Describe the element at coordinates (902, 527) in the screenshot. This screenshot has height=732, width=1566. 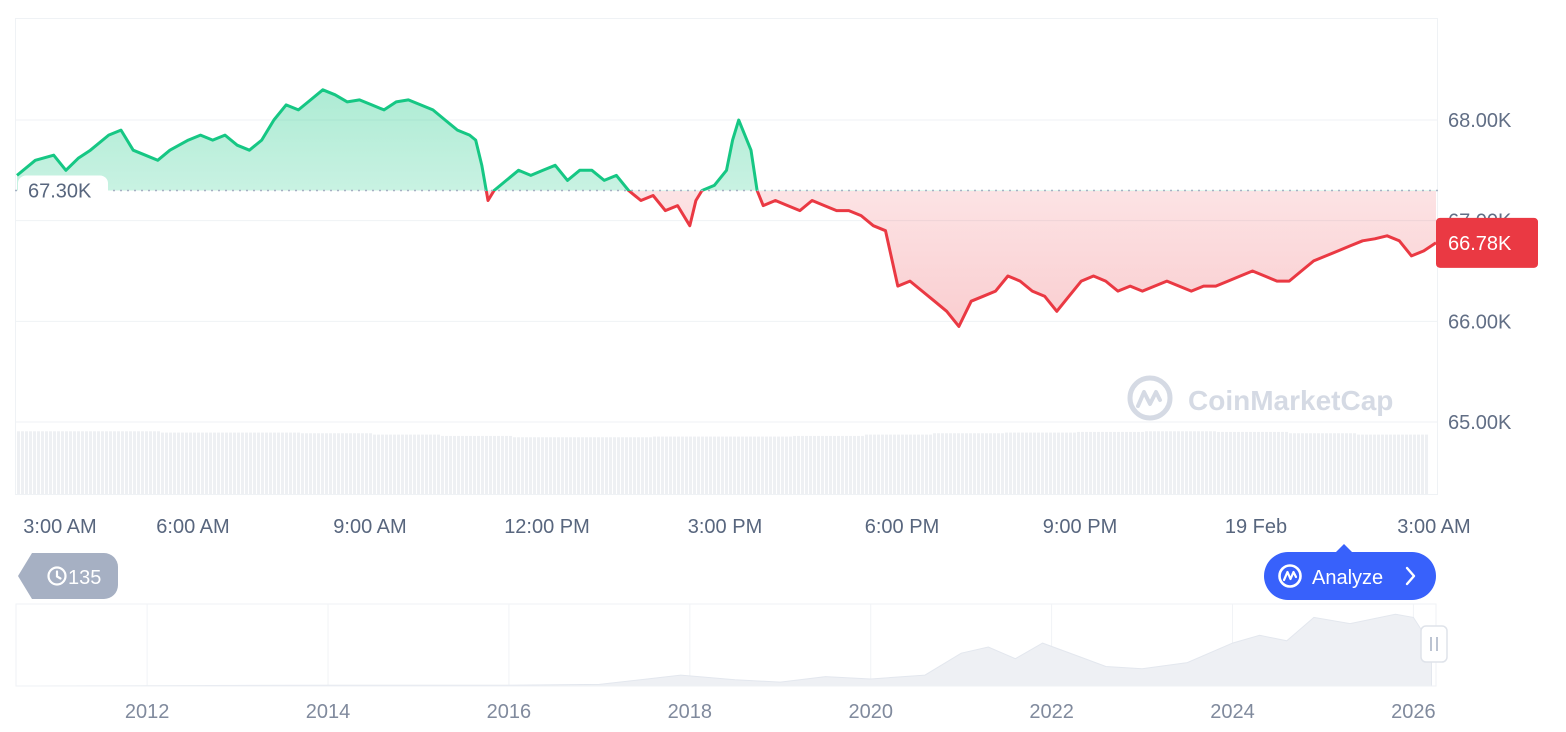
I see `x-tick-label: 6:00 PM` at that location.